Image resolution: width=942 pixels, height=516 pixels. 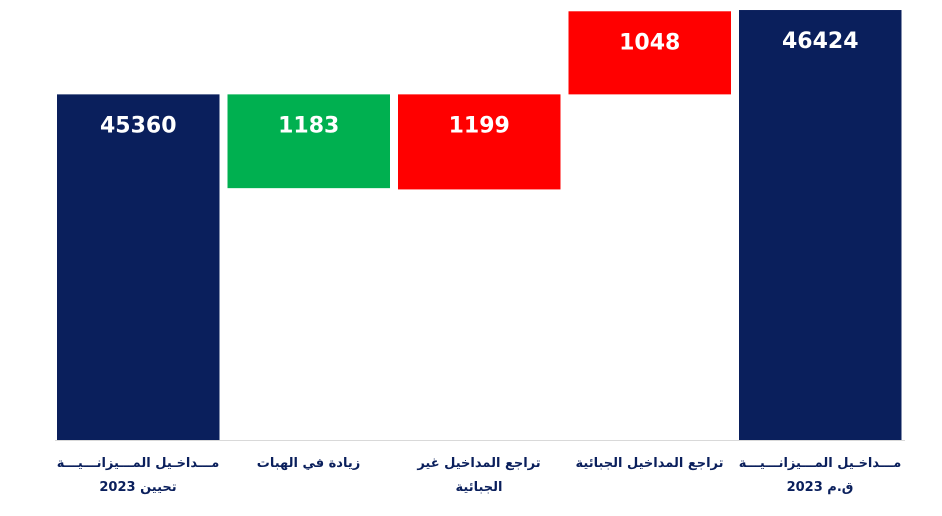 What do you see at coordinates (479, 125) in the screenshot?
I see `value-label: 1199` at bounding box center [479, 125].